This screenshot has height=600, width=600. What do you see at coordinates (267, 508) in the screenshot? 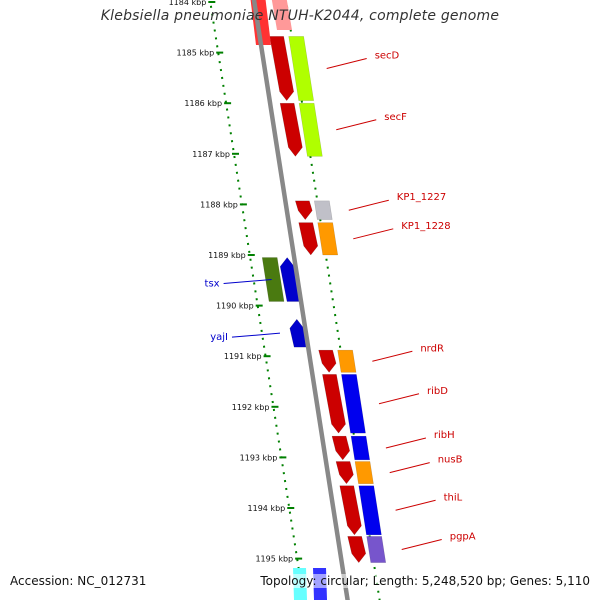
I see `scale-label: 1194 kbp` at bounding box center [267, 508].